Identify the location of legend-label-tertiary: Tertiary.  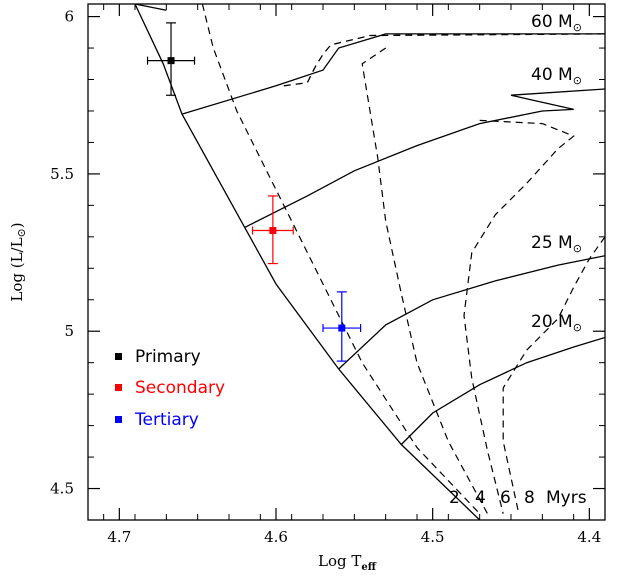
(166, 420).